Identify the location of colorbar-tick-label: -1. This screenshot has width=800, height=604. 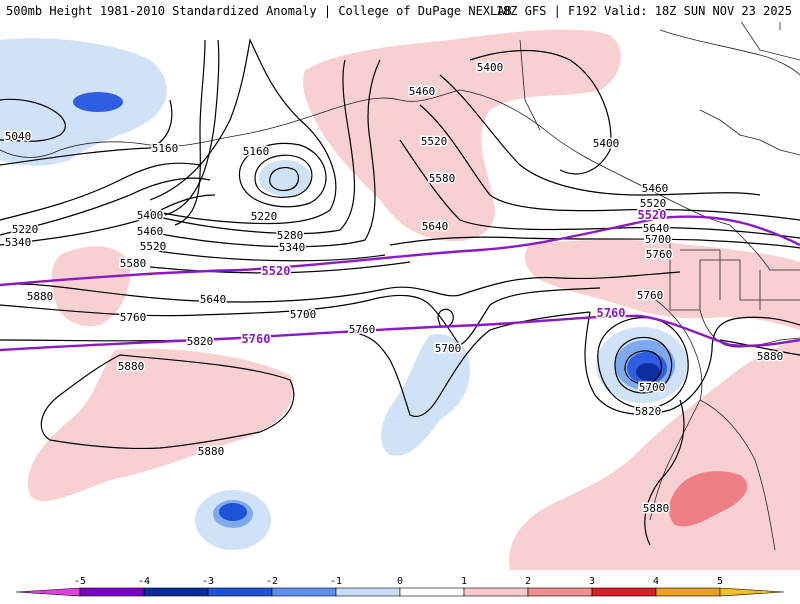
(336, 581).